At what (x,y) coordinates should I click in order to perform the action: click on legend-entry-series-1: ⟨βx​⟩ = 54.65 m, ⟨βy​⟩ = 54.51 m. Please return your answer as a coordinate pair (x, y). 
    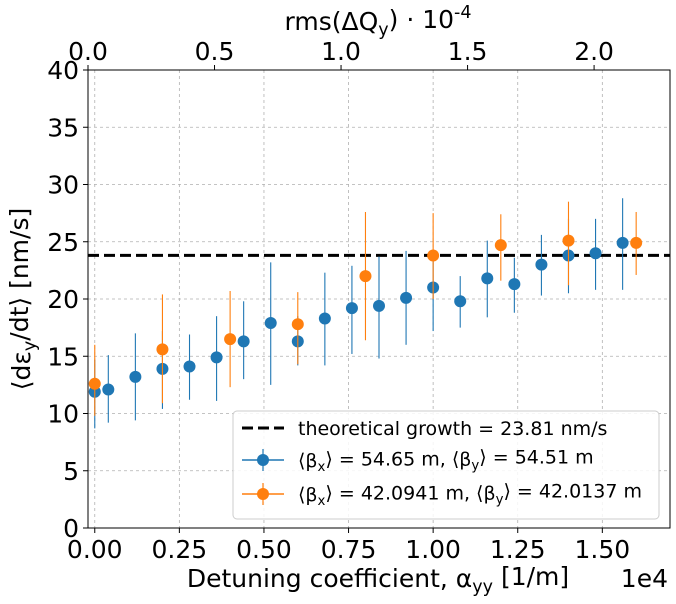
    Looking at the image, I should click on (418, 461).